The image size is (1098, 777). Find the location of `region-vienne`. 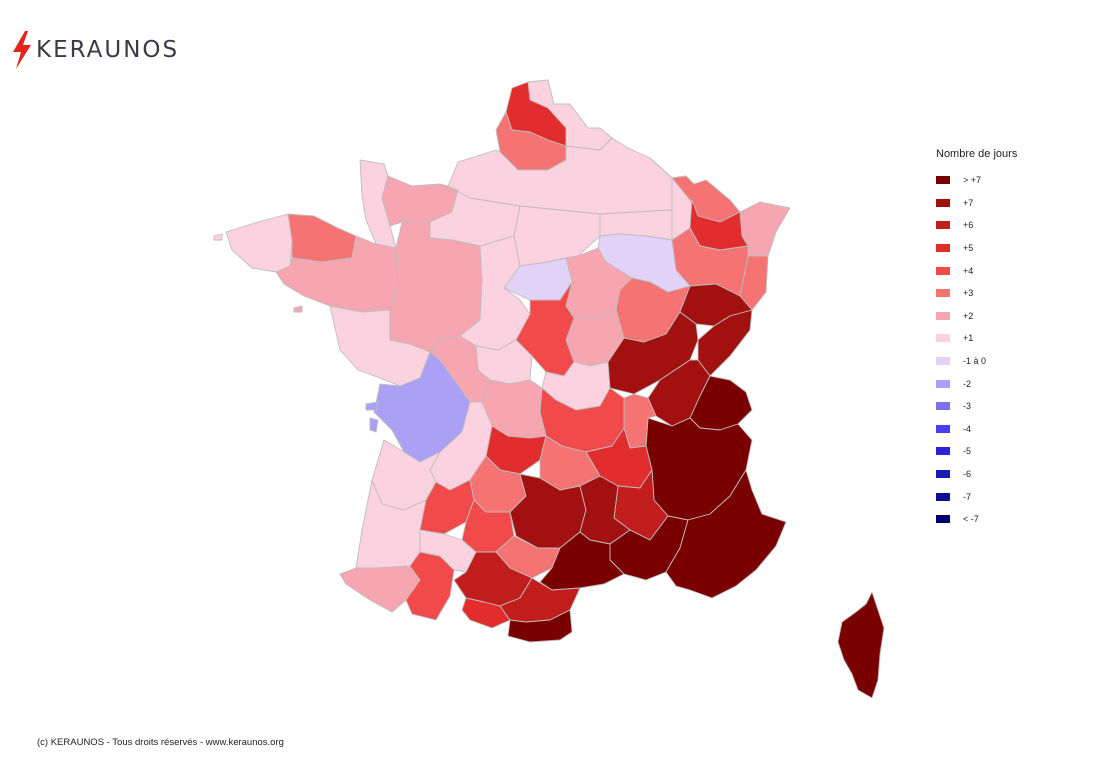

region-vienne is located at coordinates (460, 369).